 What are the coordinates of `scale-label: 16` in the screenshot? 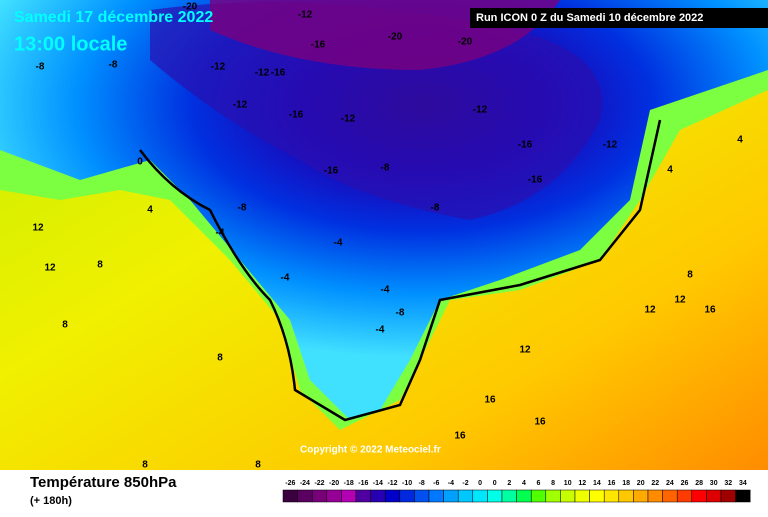 It's located at (612, 483).